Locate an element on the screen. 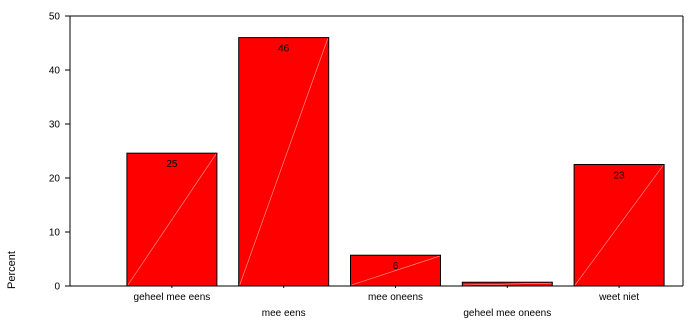 The height and width of the screenshot is (325, 700). x-category-label-4: weet niet is located at coordinates (618, 297).